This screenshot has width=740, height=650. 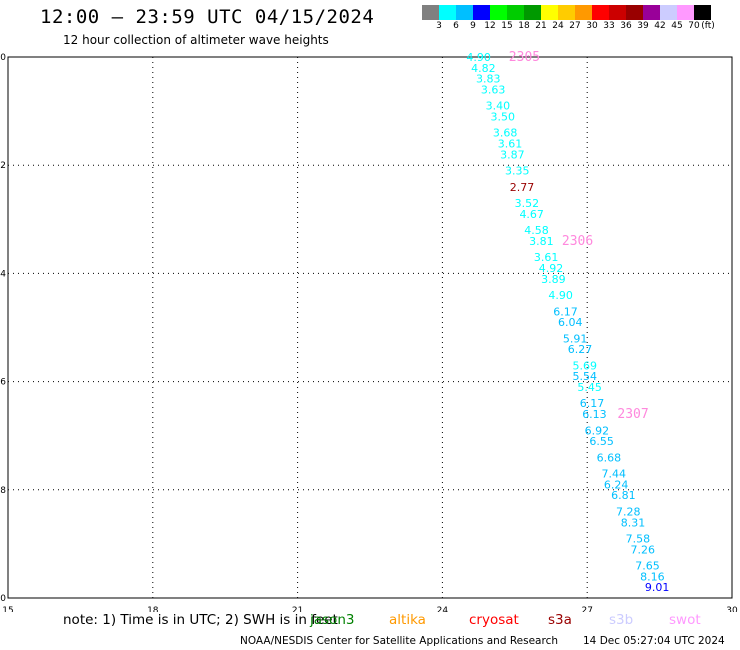 What do you see at coordinates (498, 106) in the screenshot?
I see `wave-height-point: 3.40` at bounding box center [498, 106].